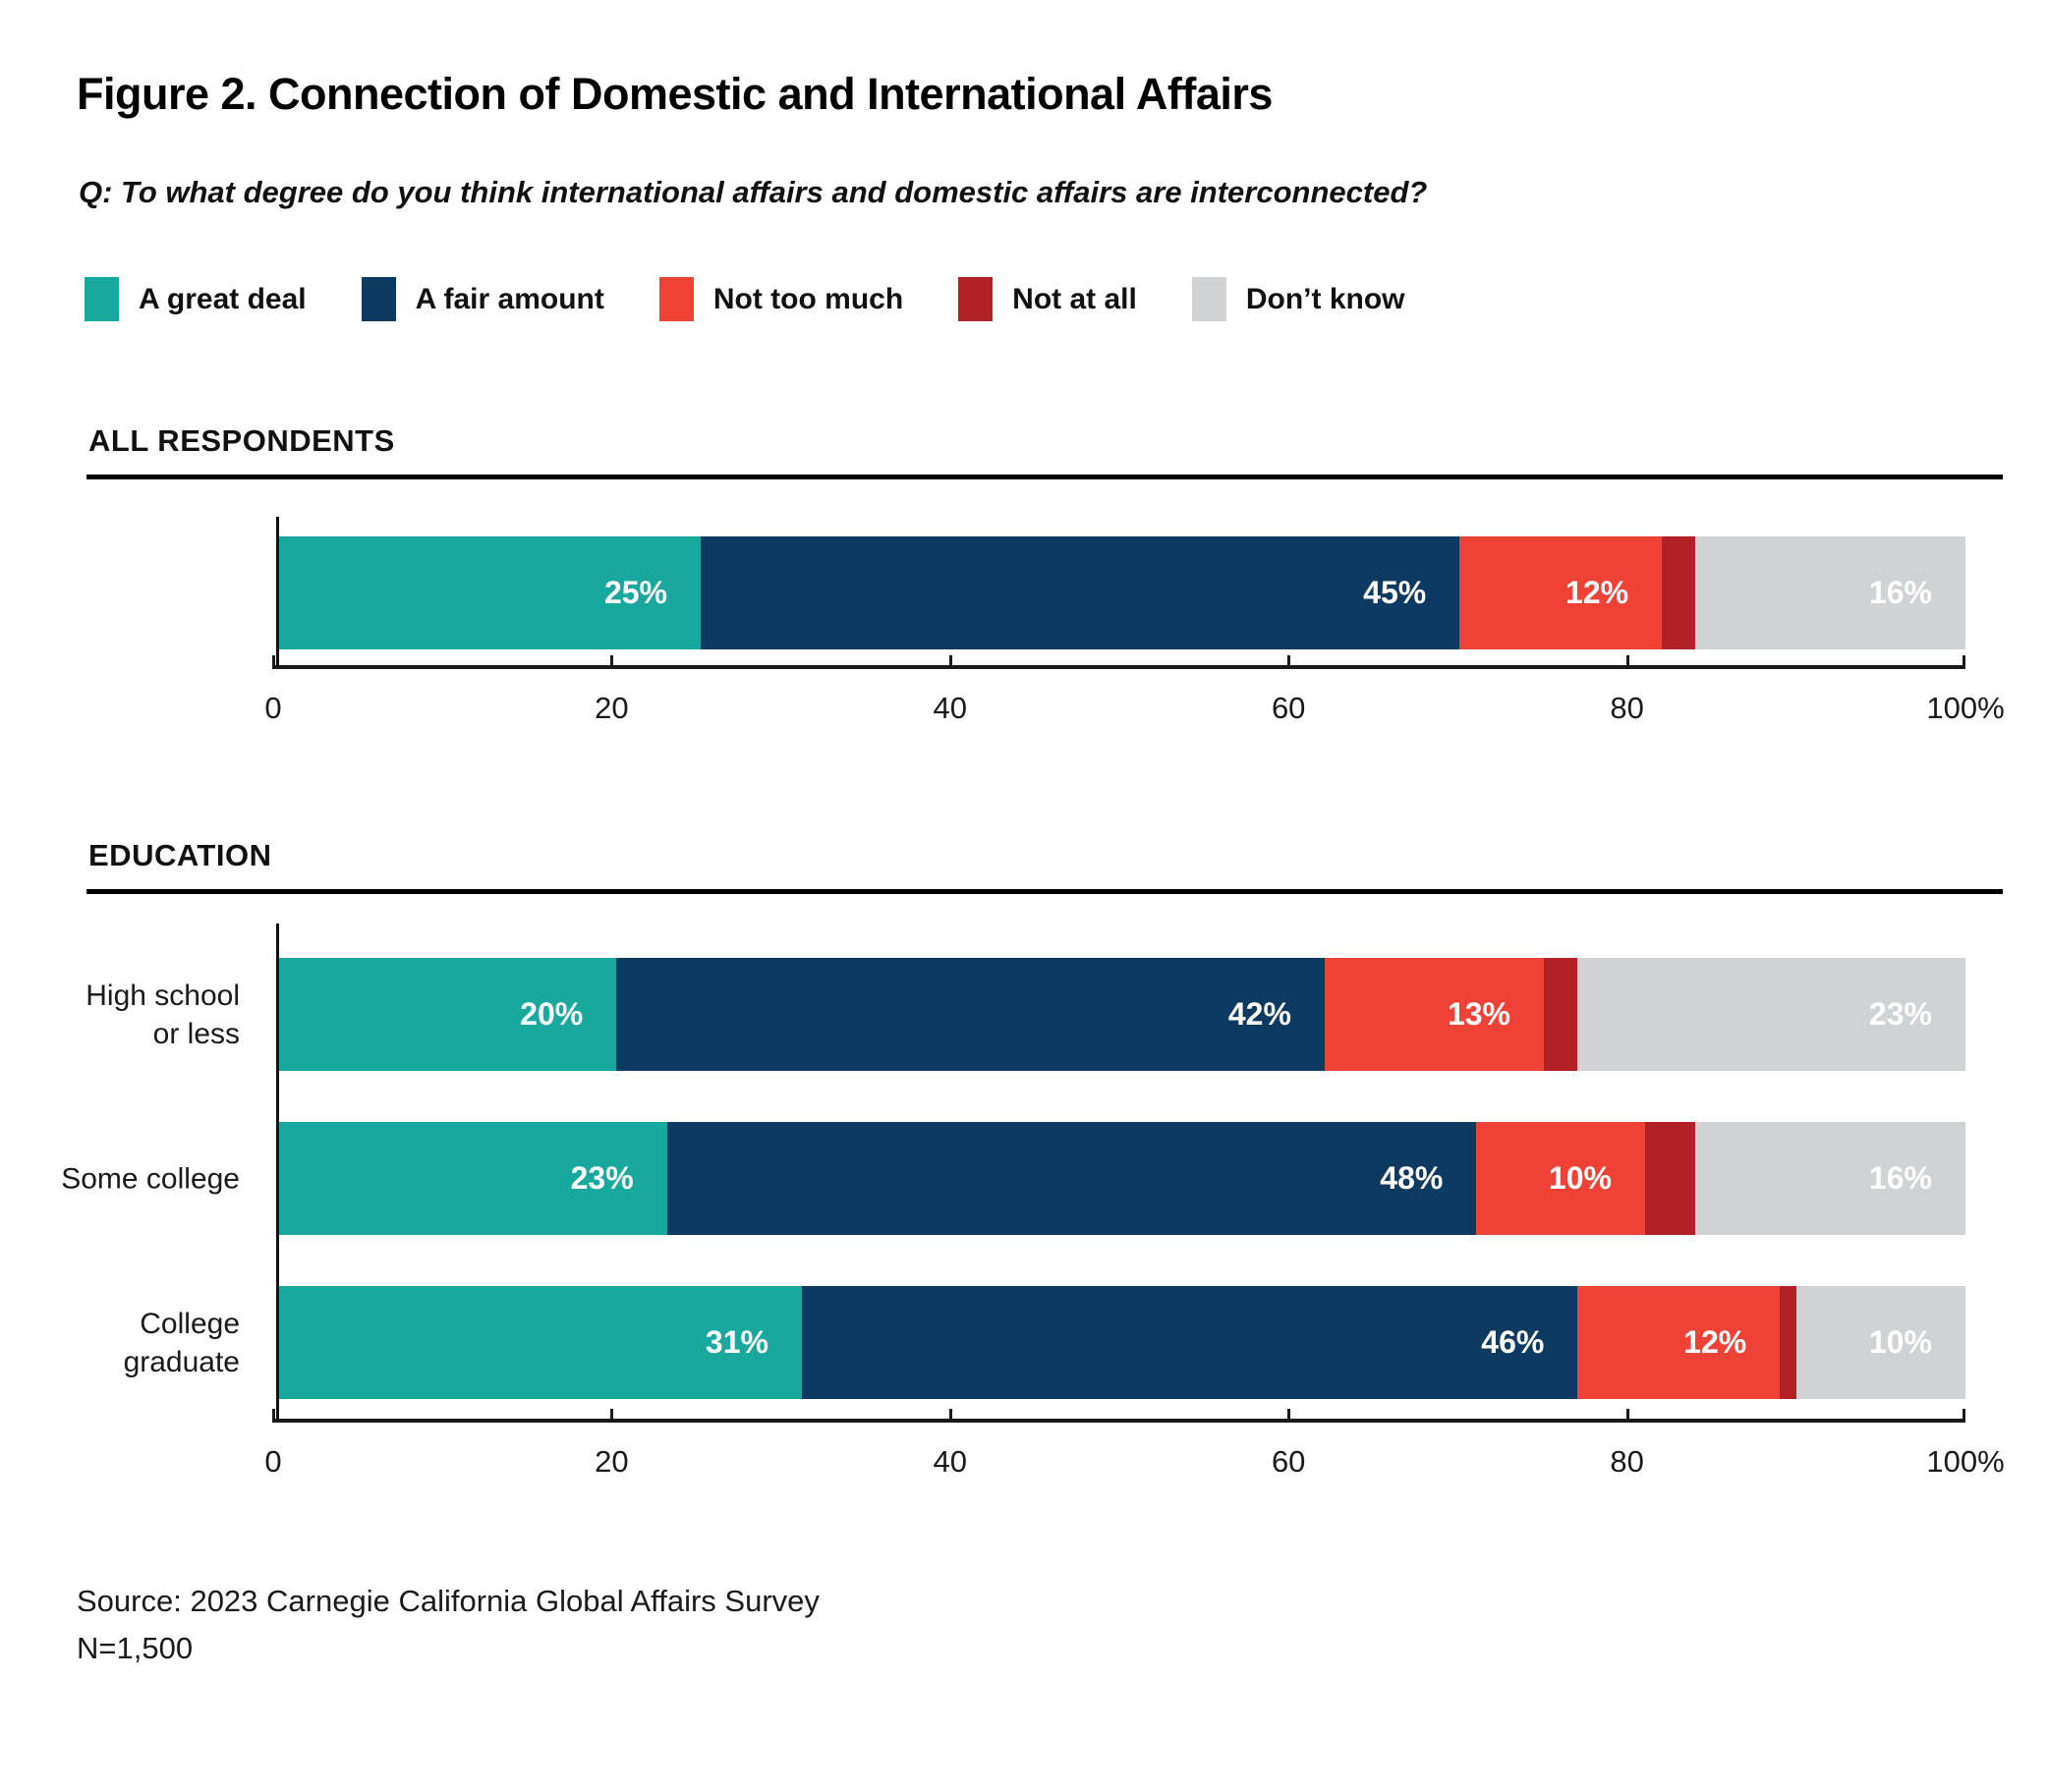 Image resolution: width=2048 pixels, height=1792 pixels. What do you see at coordinates (1074, 298) in the screenshot?
I see `legend-label: Not at all` at bounding box center [1074, 298].